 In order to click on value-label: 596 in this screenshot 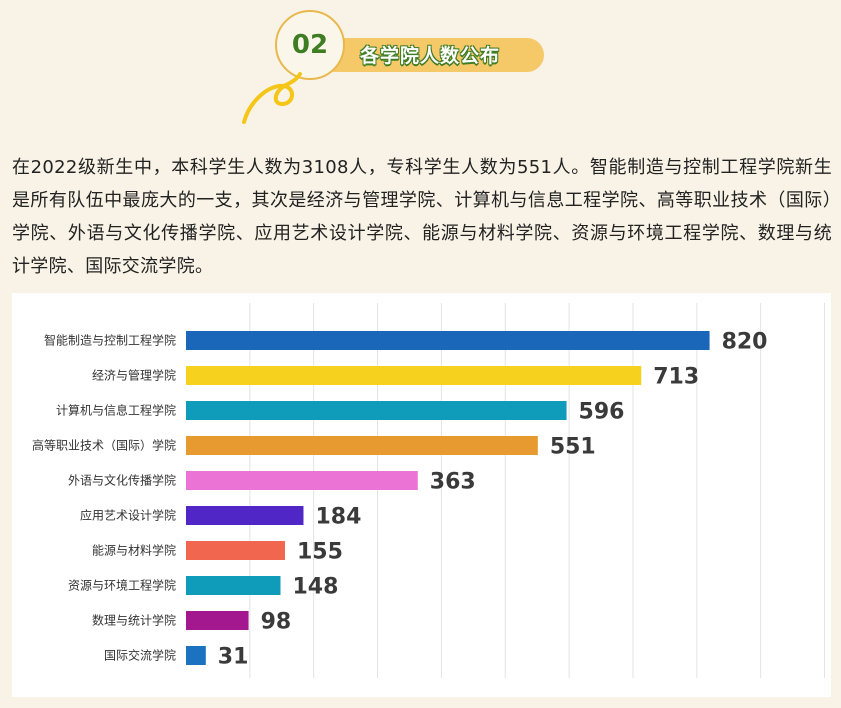, I will do `click(602, 412)`.